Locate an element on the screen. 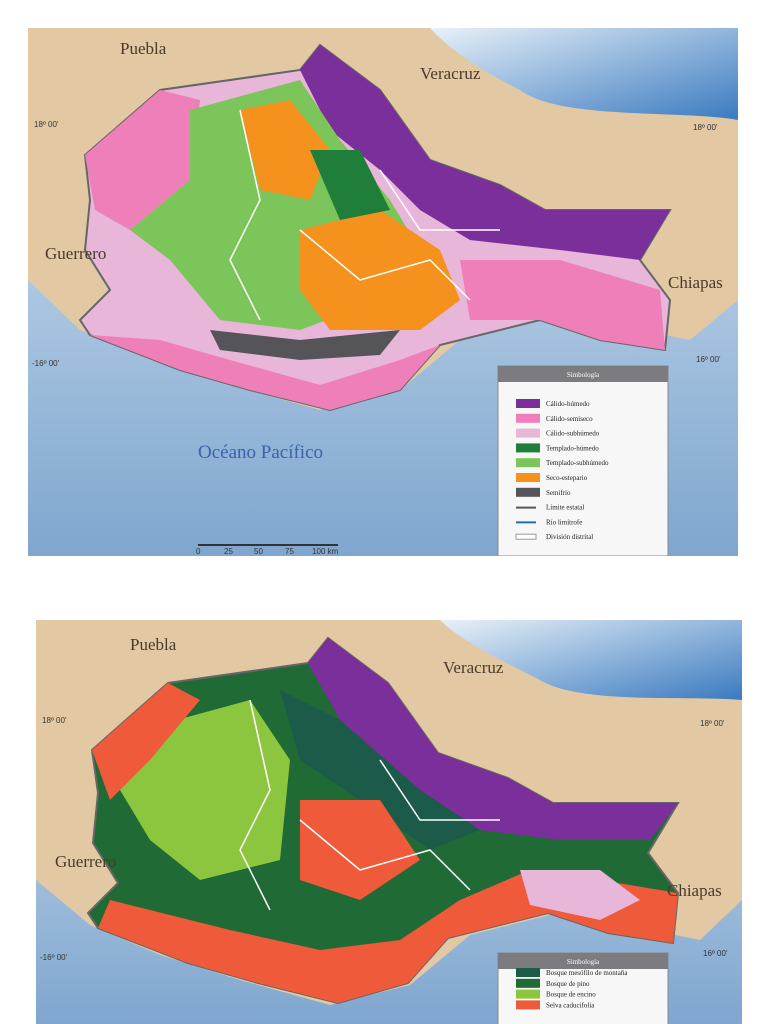 The height and width of the screenshot is (1024, 768). scale-label: 50 is located at coordinates (258, 551).